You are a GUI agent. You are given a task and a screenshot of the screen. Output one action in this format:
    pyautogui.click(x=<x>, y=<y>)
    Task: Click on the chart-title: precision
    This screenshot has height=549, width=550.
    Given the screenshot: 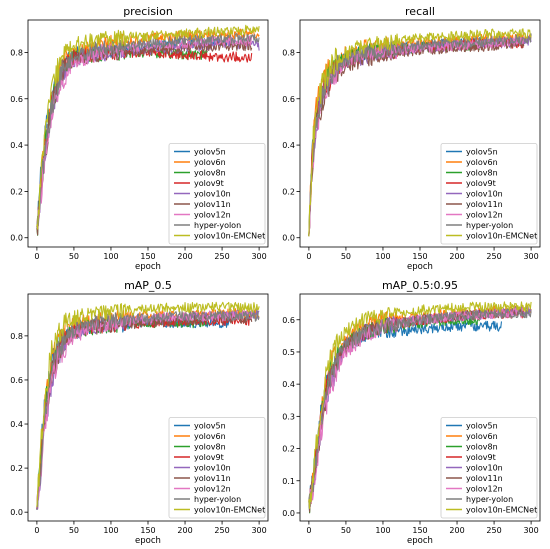 What is the action you would take?
    pyautogui.click(x=148, y=11)
    